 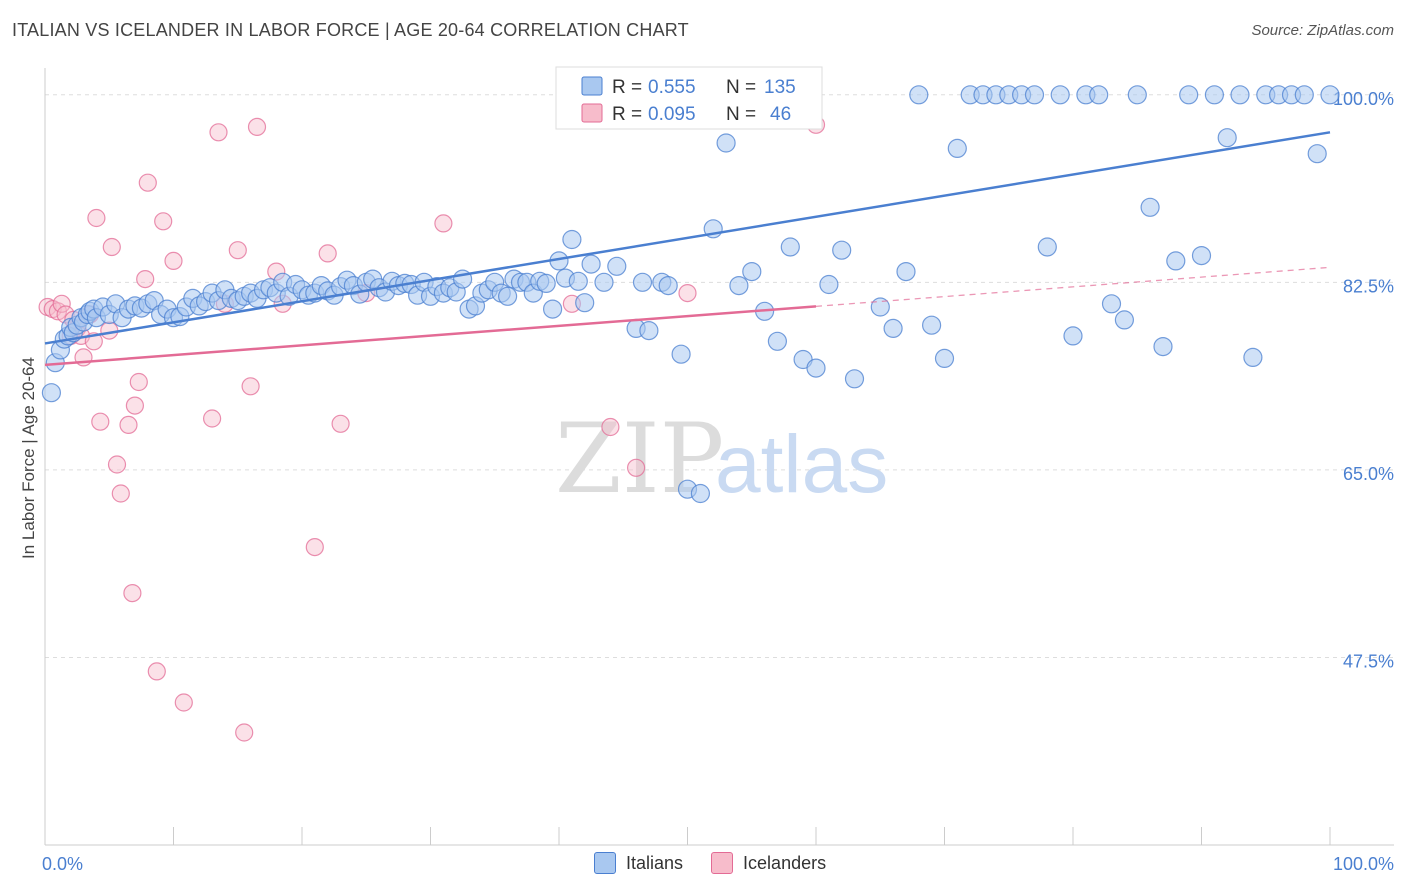 I want to click on legend-n-value-icelanders: 46, so click(x=780, y=114).